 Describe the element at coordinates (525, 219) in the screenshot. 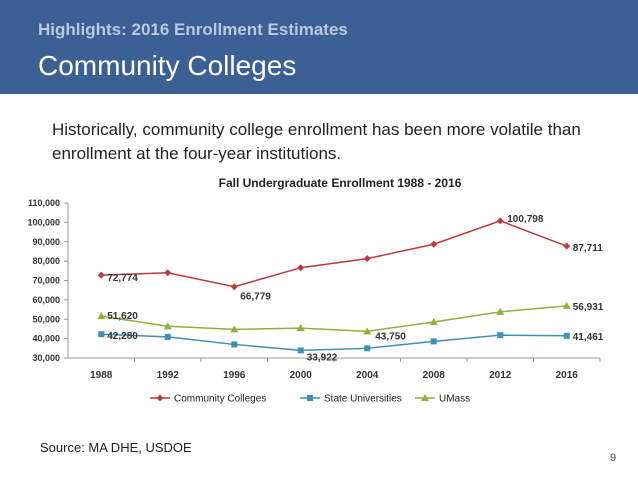

I see `community-colleges-data-label: 100,798` at that location.